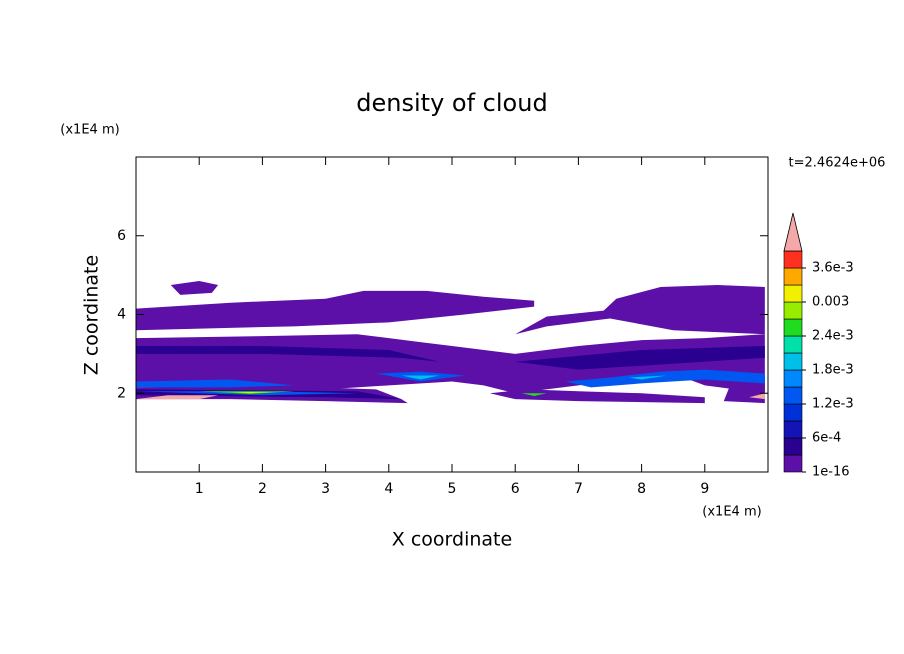 The height and width of the screenshot is (654, 904). I want to click on x-tick-label: 9, so click(704, 489).